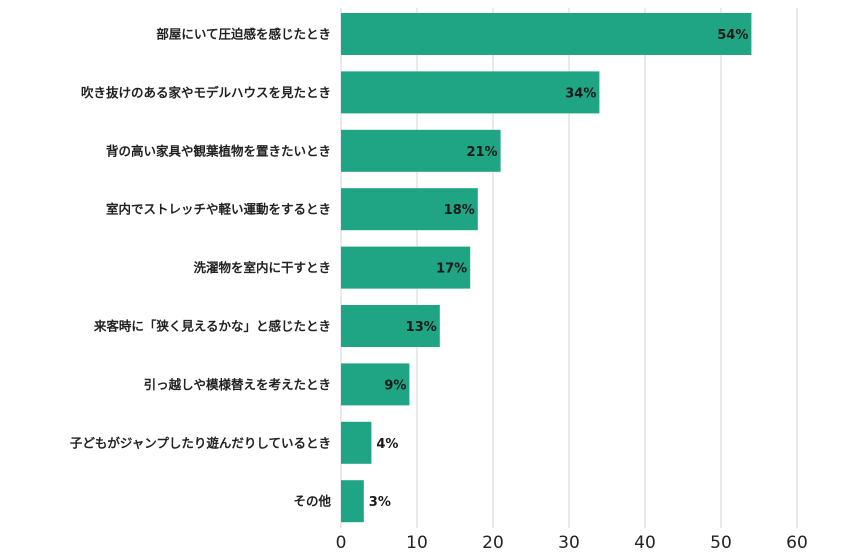  What do you see at coordinates (243, 34) in the screenshot?
I see `category-label: 部屋にいて圧迫感を感じたとき` at bounding box center [243, 34].